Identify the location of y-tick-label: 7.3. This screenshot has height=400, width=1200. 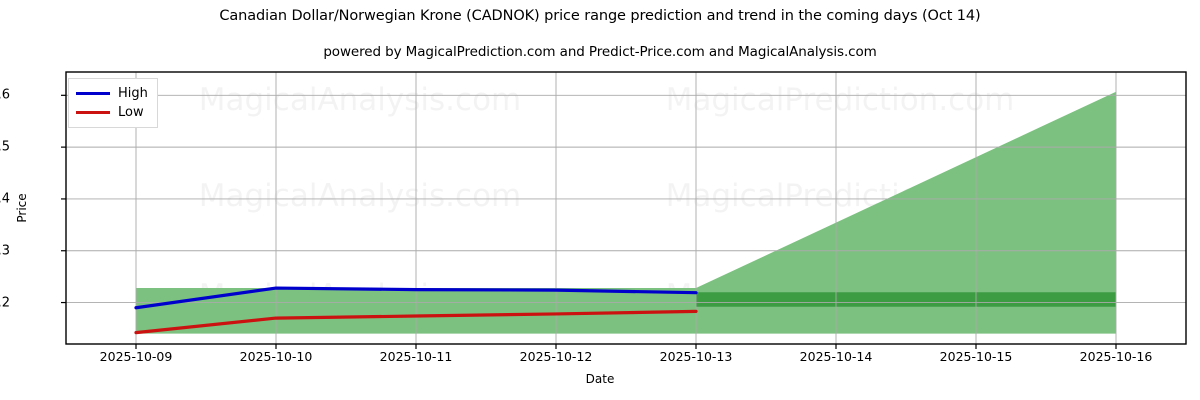
(5, 251).